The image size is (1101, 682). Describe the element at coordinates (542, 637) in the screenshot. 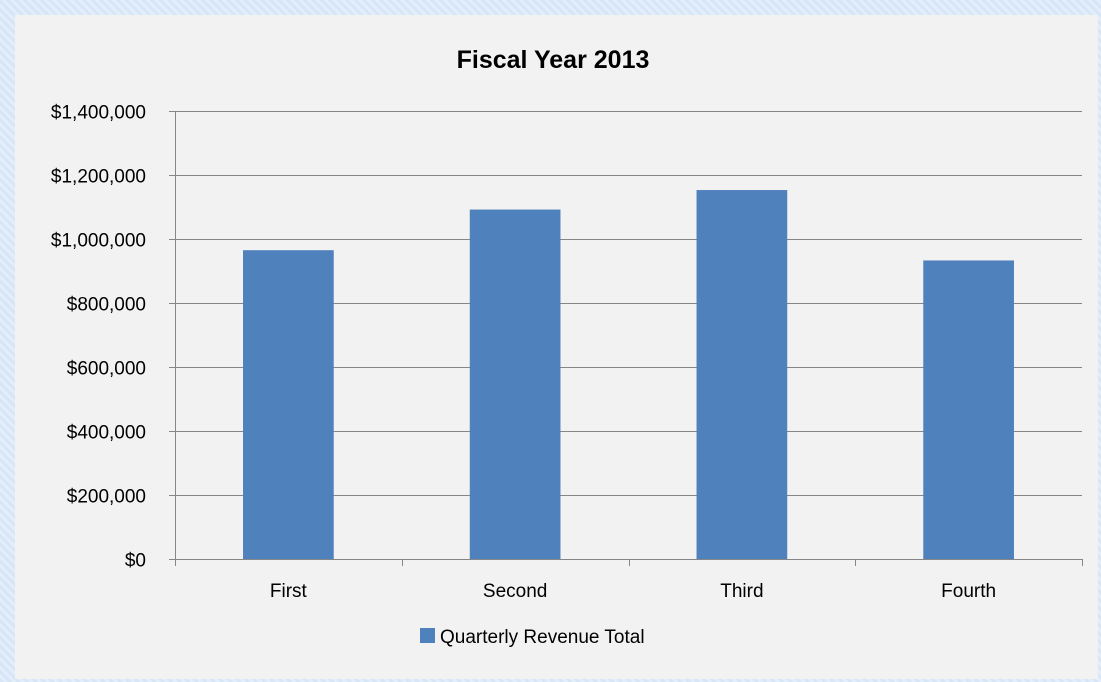

I see `legend-label: Quarterly Revenue Total` at that location.